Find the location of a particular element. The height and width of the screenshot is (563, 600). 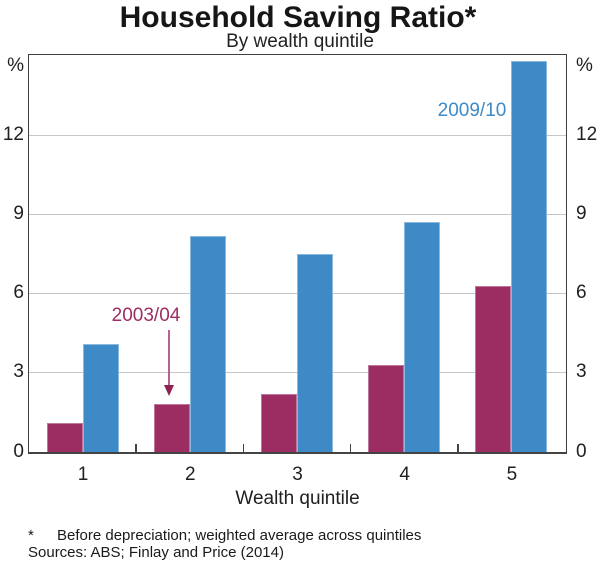

chart-title: Household Saving Ratio* is located at coordinates (298, 17).